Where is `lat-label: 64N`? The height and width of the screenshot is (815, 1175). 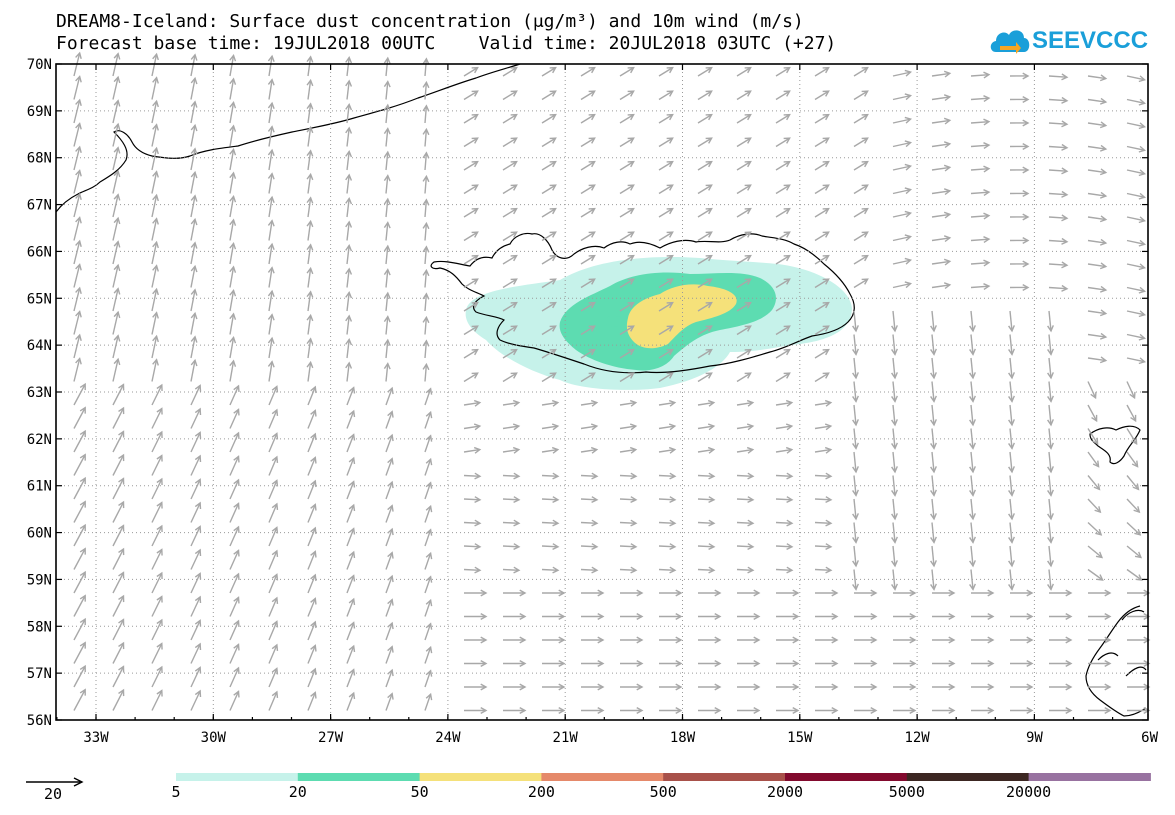 lat-label: 64N is located at coordinates (39, 346).